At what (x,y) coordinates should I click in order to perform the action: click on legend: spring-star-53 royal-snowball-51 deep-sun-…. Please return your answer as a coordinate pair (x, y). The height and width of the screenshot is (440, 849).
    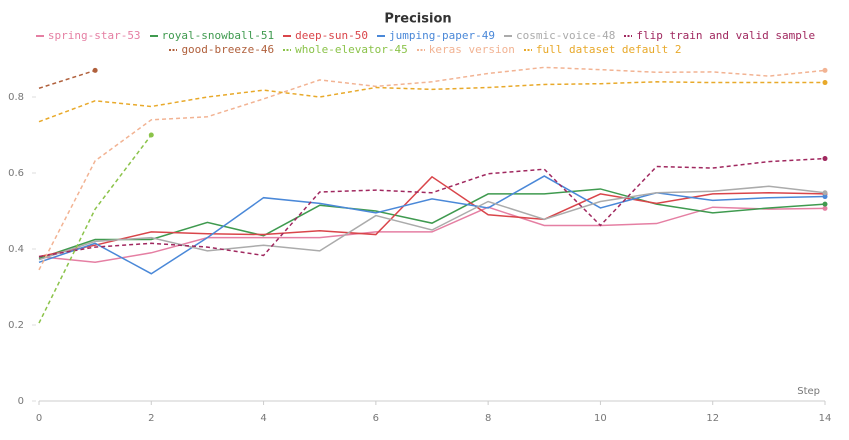
    Looking at the image, I should click on (425, 42).